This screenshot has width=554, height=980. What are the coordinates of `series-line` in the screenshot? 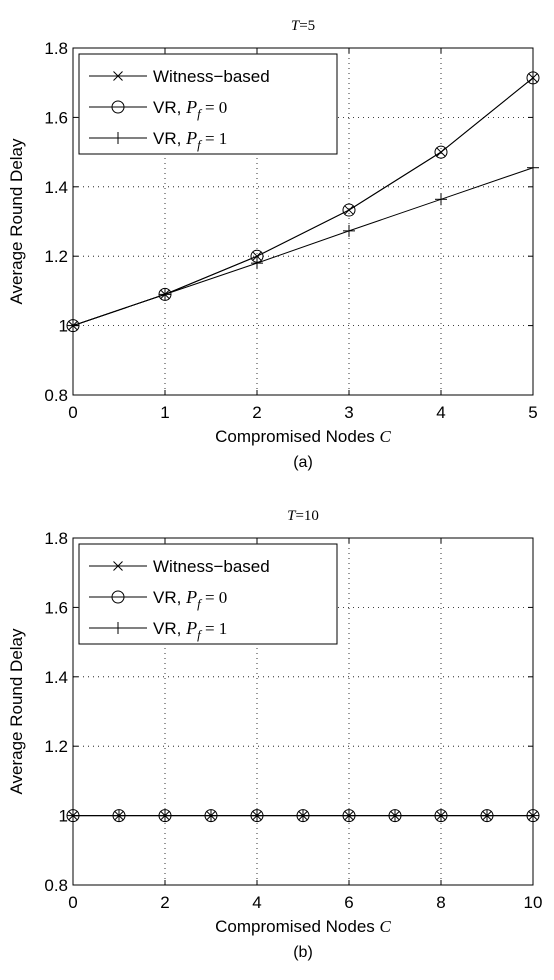 It's located at (303, 247).